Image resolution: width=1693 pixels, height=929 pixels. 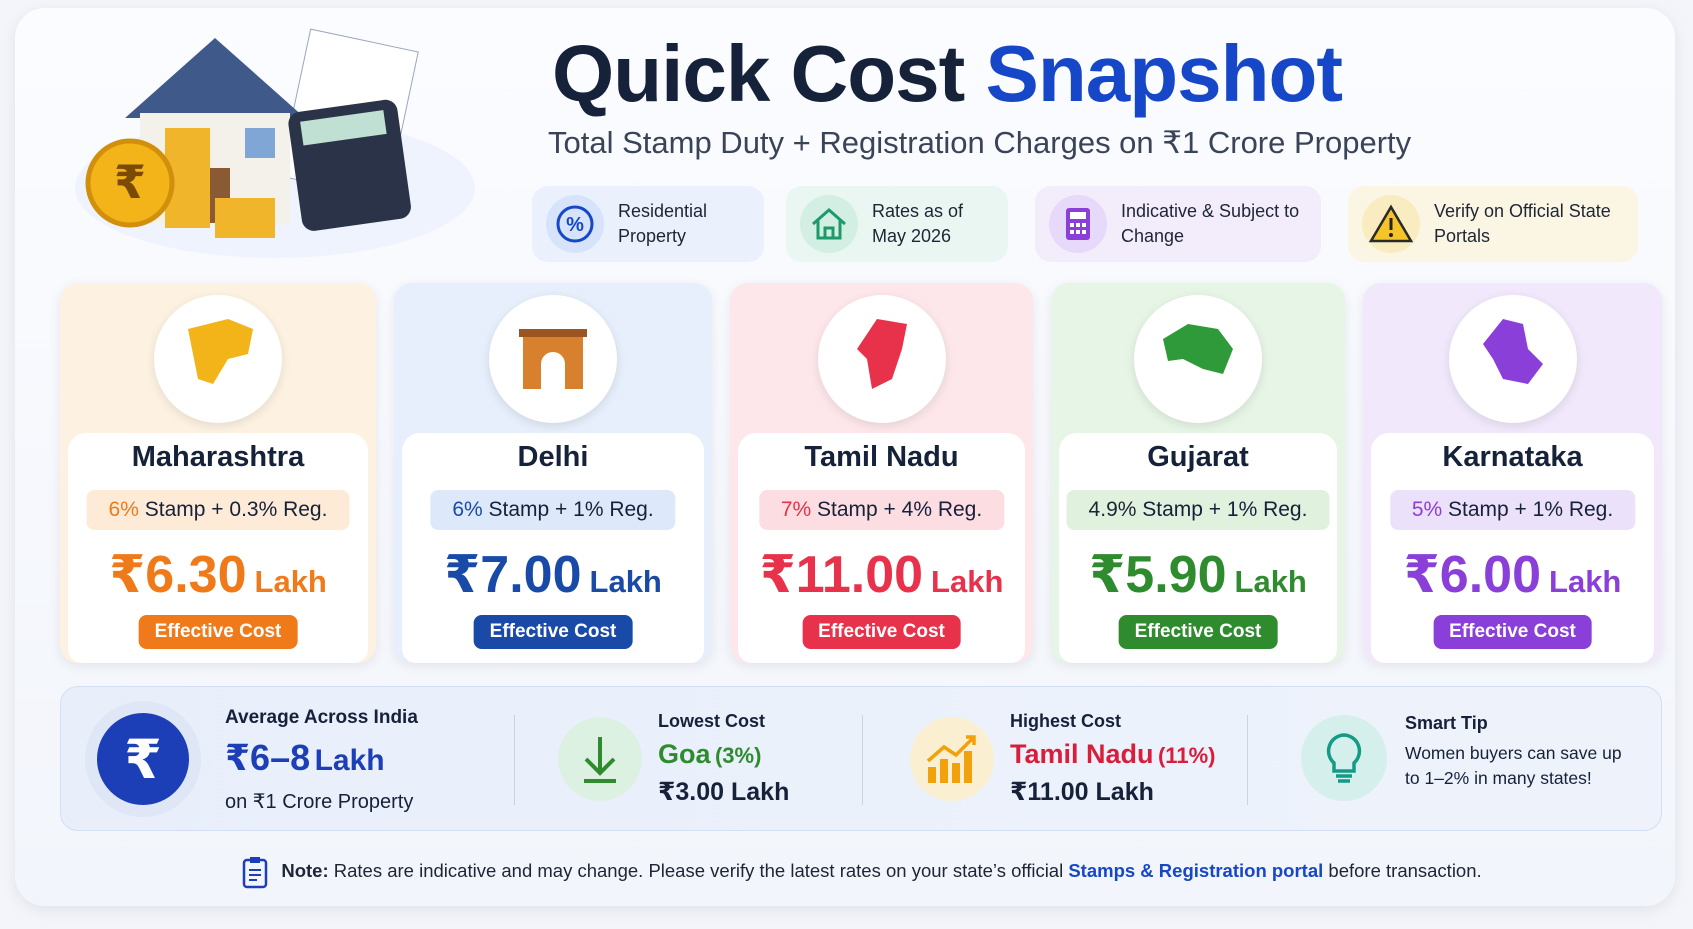 I want to click on state-name: Delhi, so click(x=553, y=457).